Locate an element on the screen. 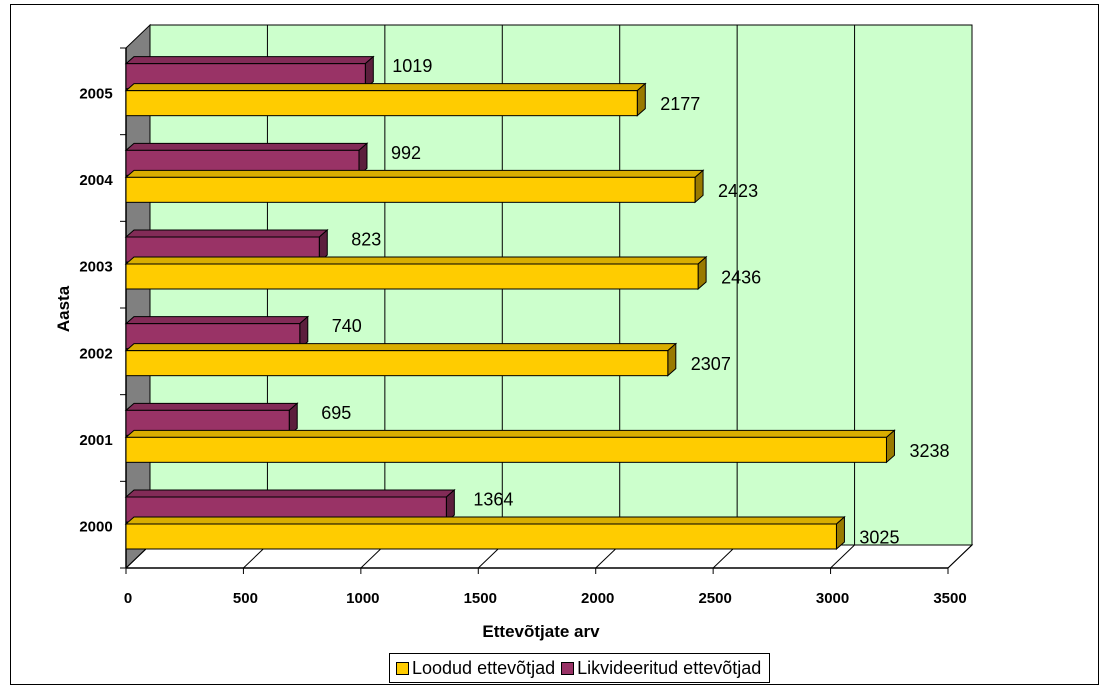 The image size is (1105, 689). data-label: 2307 is located at coordinates (711, 364).